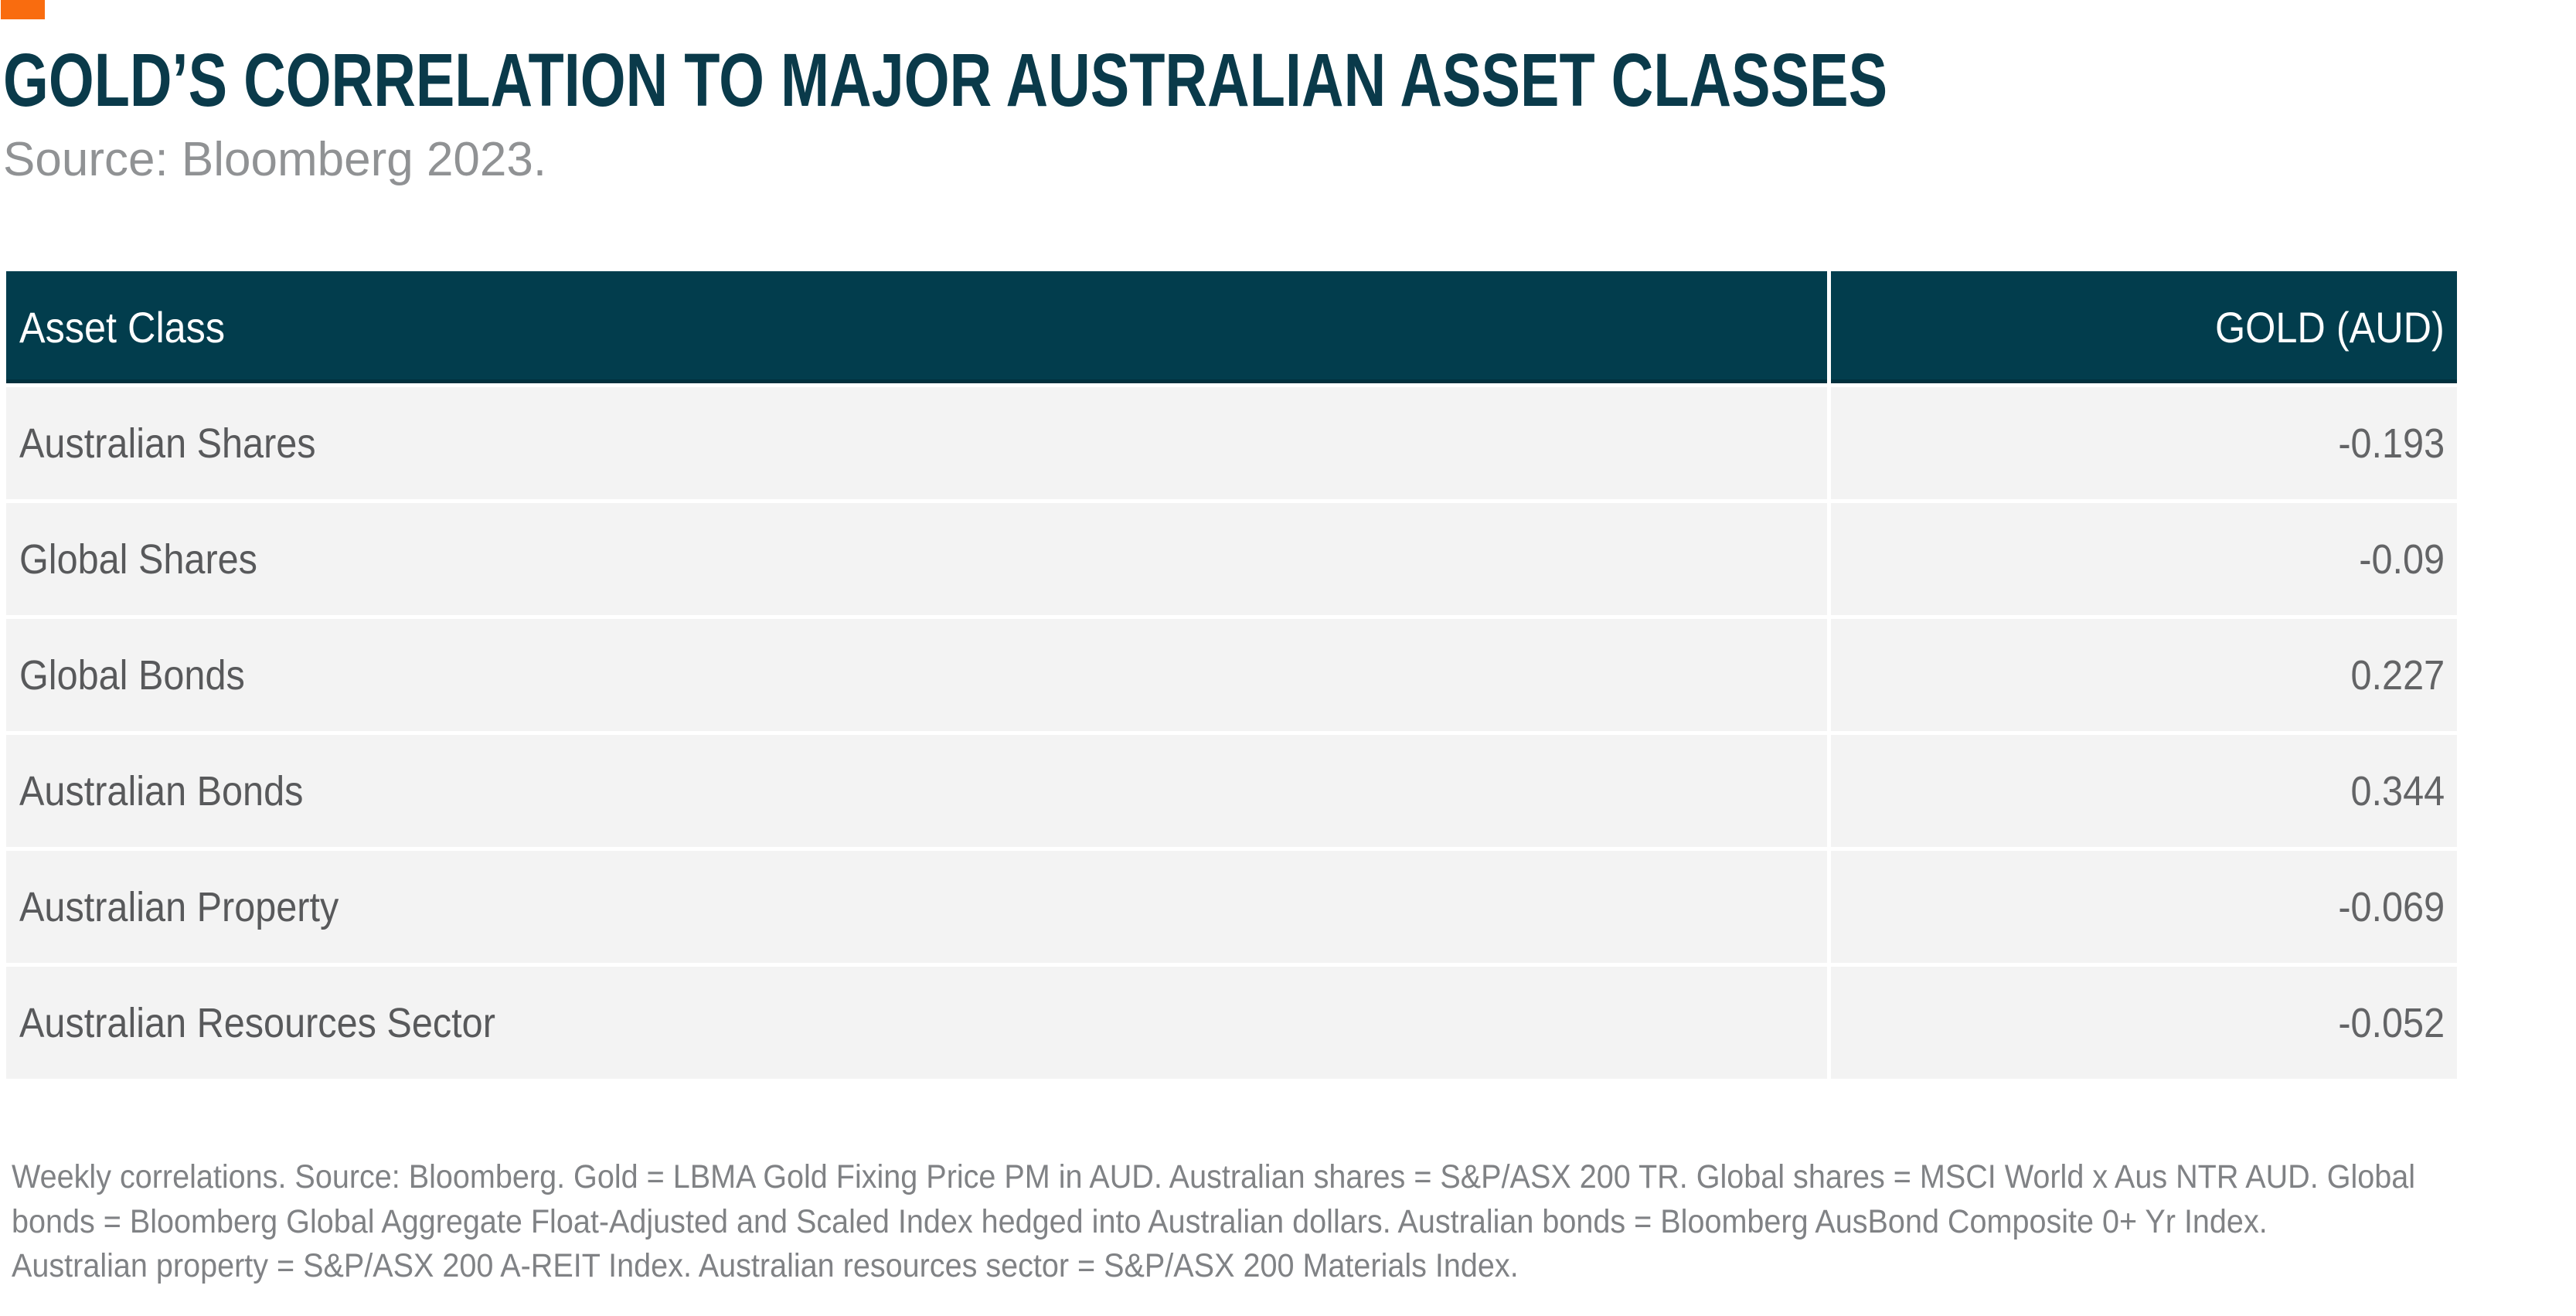 The width and height of the screenshot is (2576, 1316). Describe the element at coordinates (161, 791) in the screenshot. I see `asset-class-text: Australian Bonds` at that location.